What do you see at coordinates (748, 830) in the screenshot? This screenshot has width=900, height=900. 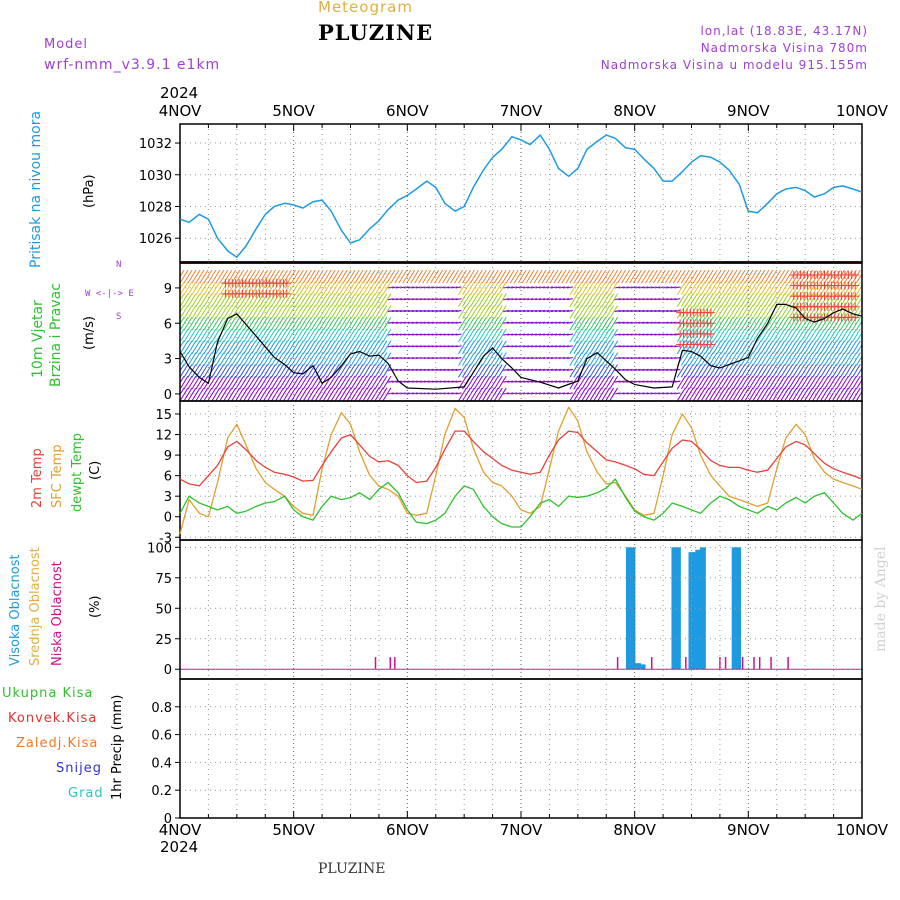 I see `xtick-label-bottom: 9NOV` at bounding box center [748, 830].